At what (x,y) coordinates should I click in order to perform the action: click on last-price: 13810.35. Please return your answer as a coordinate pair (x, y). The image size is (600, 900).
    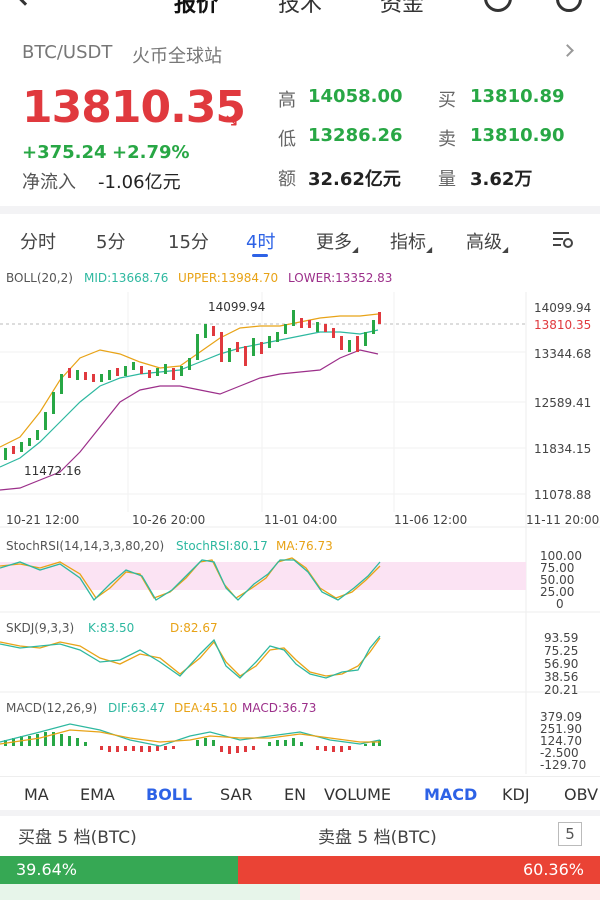
    Looking at the image, I should click on (134, 107).